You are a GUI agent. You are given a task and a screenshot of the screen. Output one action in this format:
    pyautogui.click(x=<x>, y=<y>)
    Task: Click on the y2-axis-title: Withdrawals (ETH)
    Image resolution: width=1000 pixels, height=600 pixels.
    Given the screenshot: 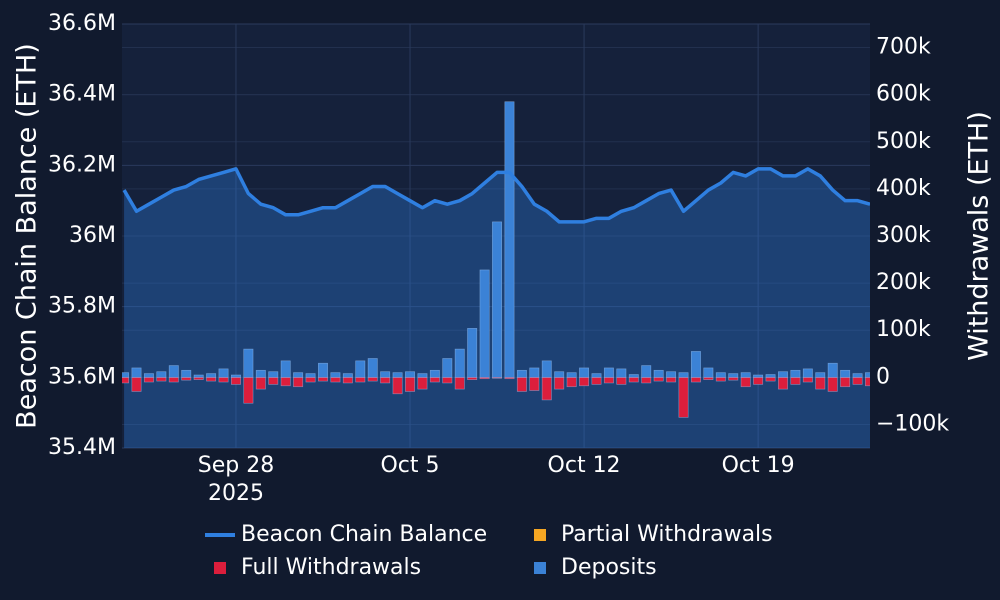 What is the action you would take?
    pyautogui.click(x=979, y=236)
    